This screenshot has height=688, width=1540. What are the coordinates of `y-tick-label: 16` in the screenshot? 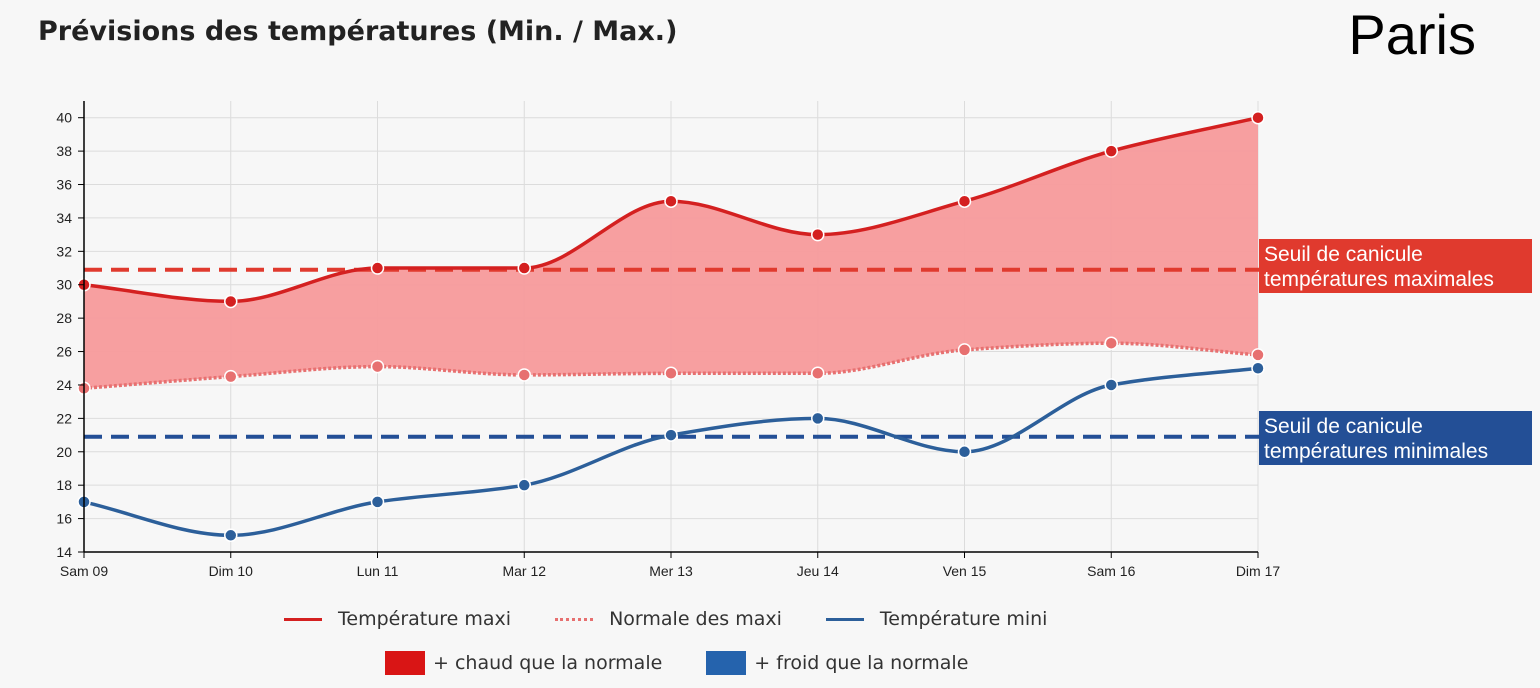 It's located at (64, 519).